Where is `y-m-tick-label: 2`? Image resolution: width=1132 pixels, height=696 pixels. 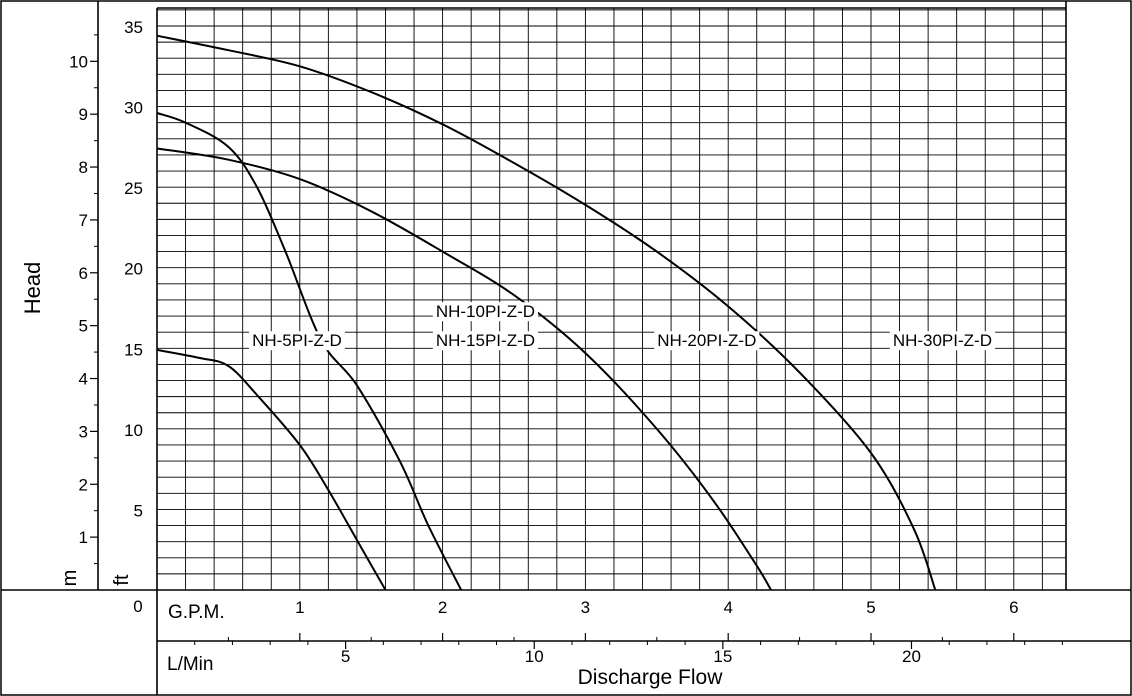
y-m-tick-label: 2 is located at coordinates (83, 484).